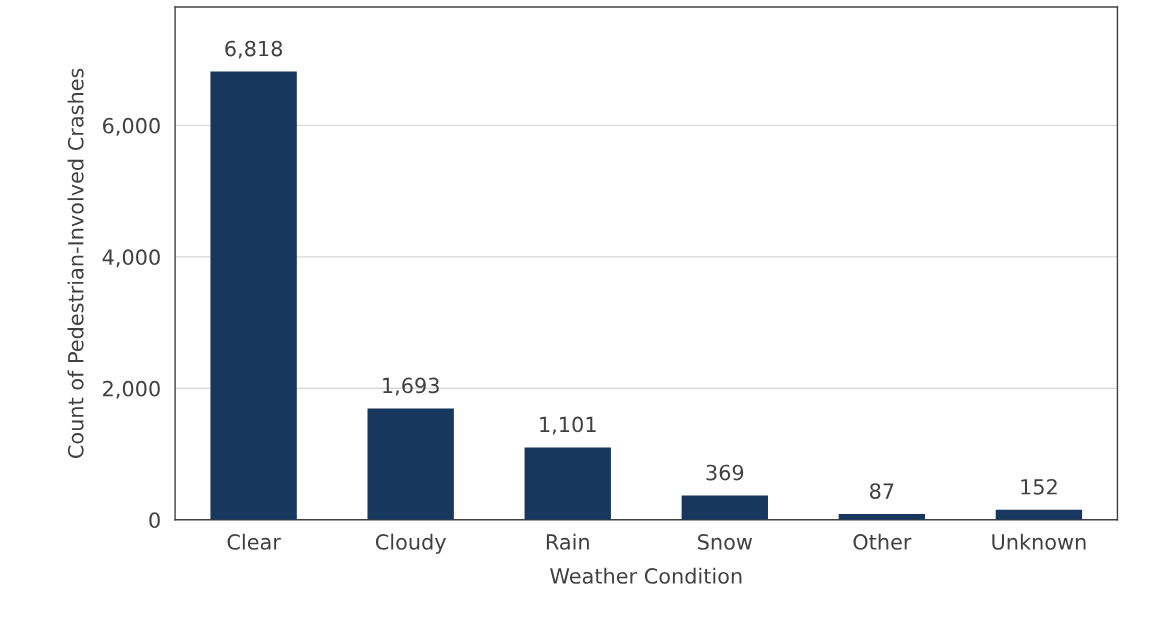 The width and height of the screenshot is (1152, 637). I want to click on x-tick-label: Clear, so click(254, 541).